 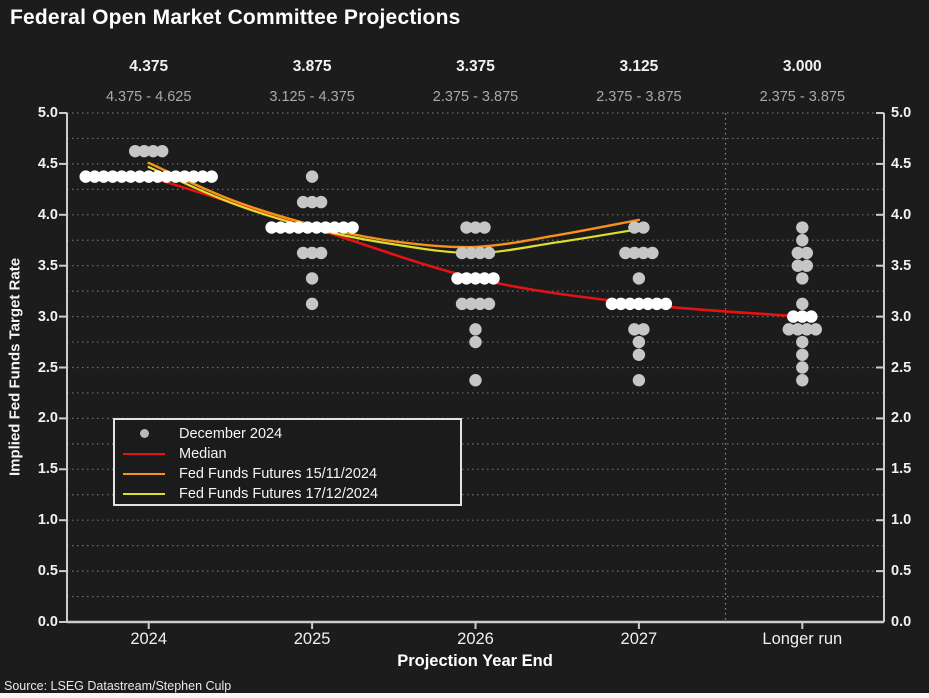 What do you see at coordinates (638, 81) in the screenshot?
I see `column-annotation-2027: 3.125 2.375 - 3.875` at bounding box center [638, 81].